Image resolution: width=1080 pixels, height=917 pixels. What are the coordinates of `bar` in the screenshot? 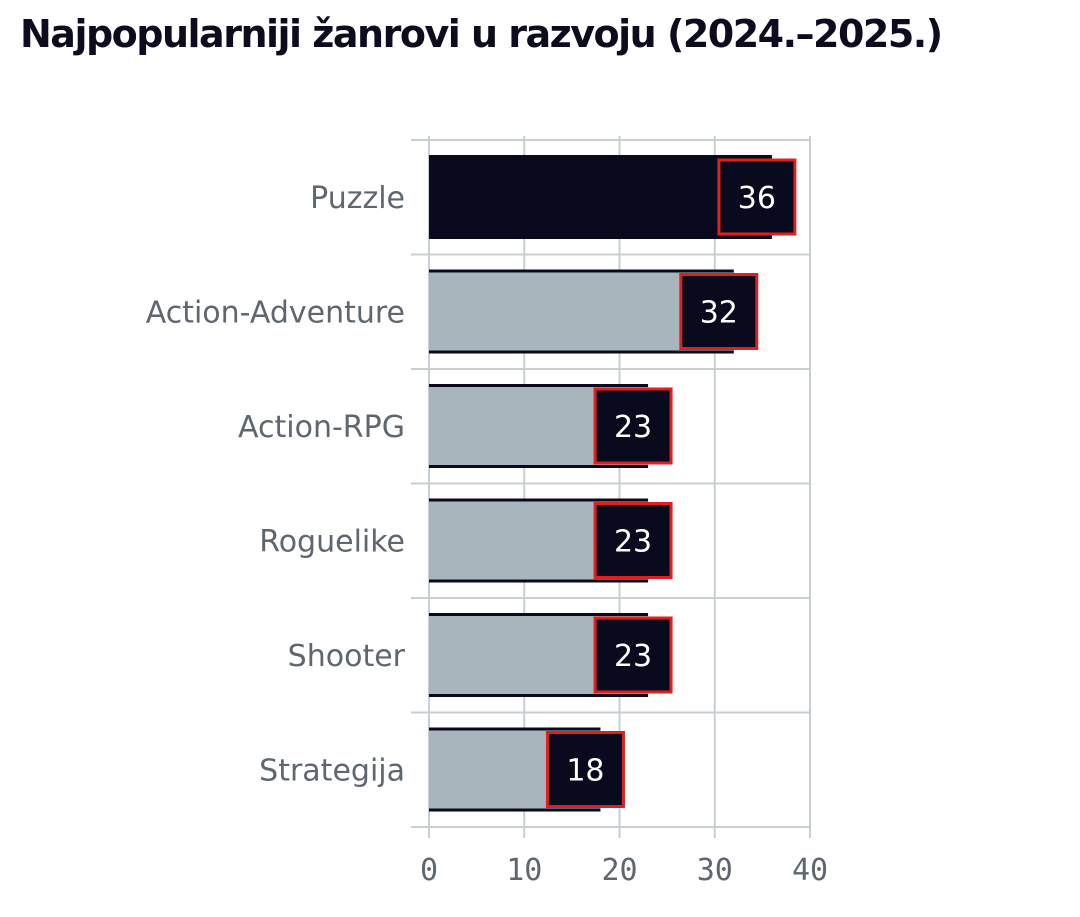 It's located at (600, 197).